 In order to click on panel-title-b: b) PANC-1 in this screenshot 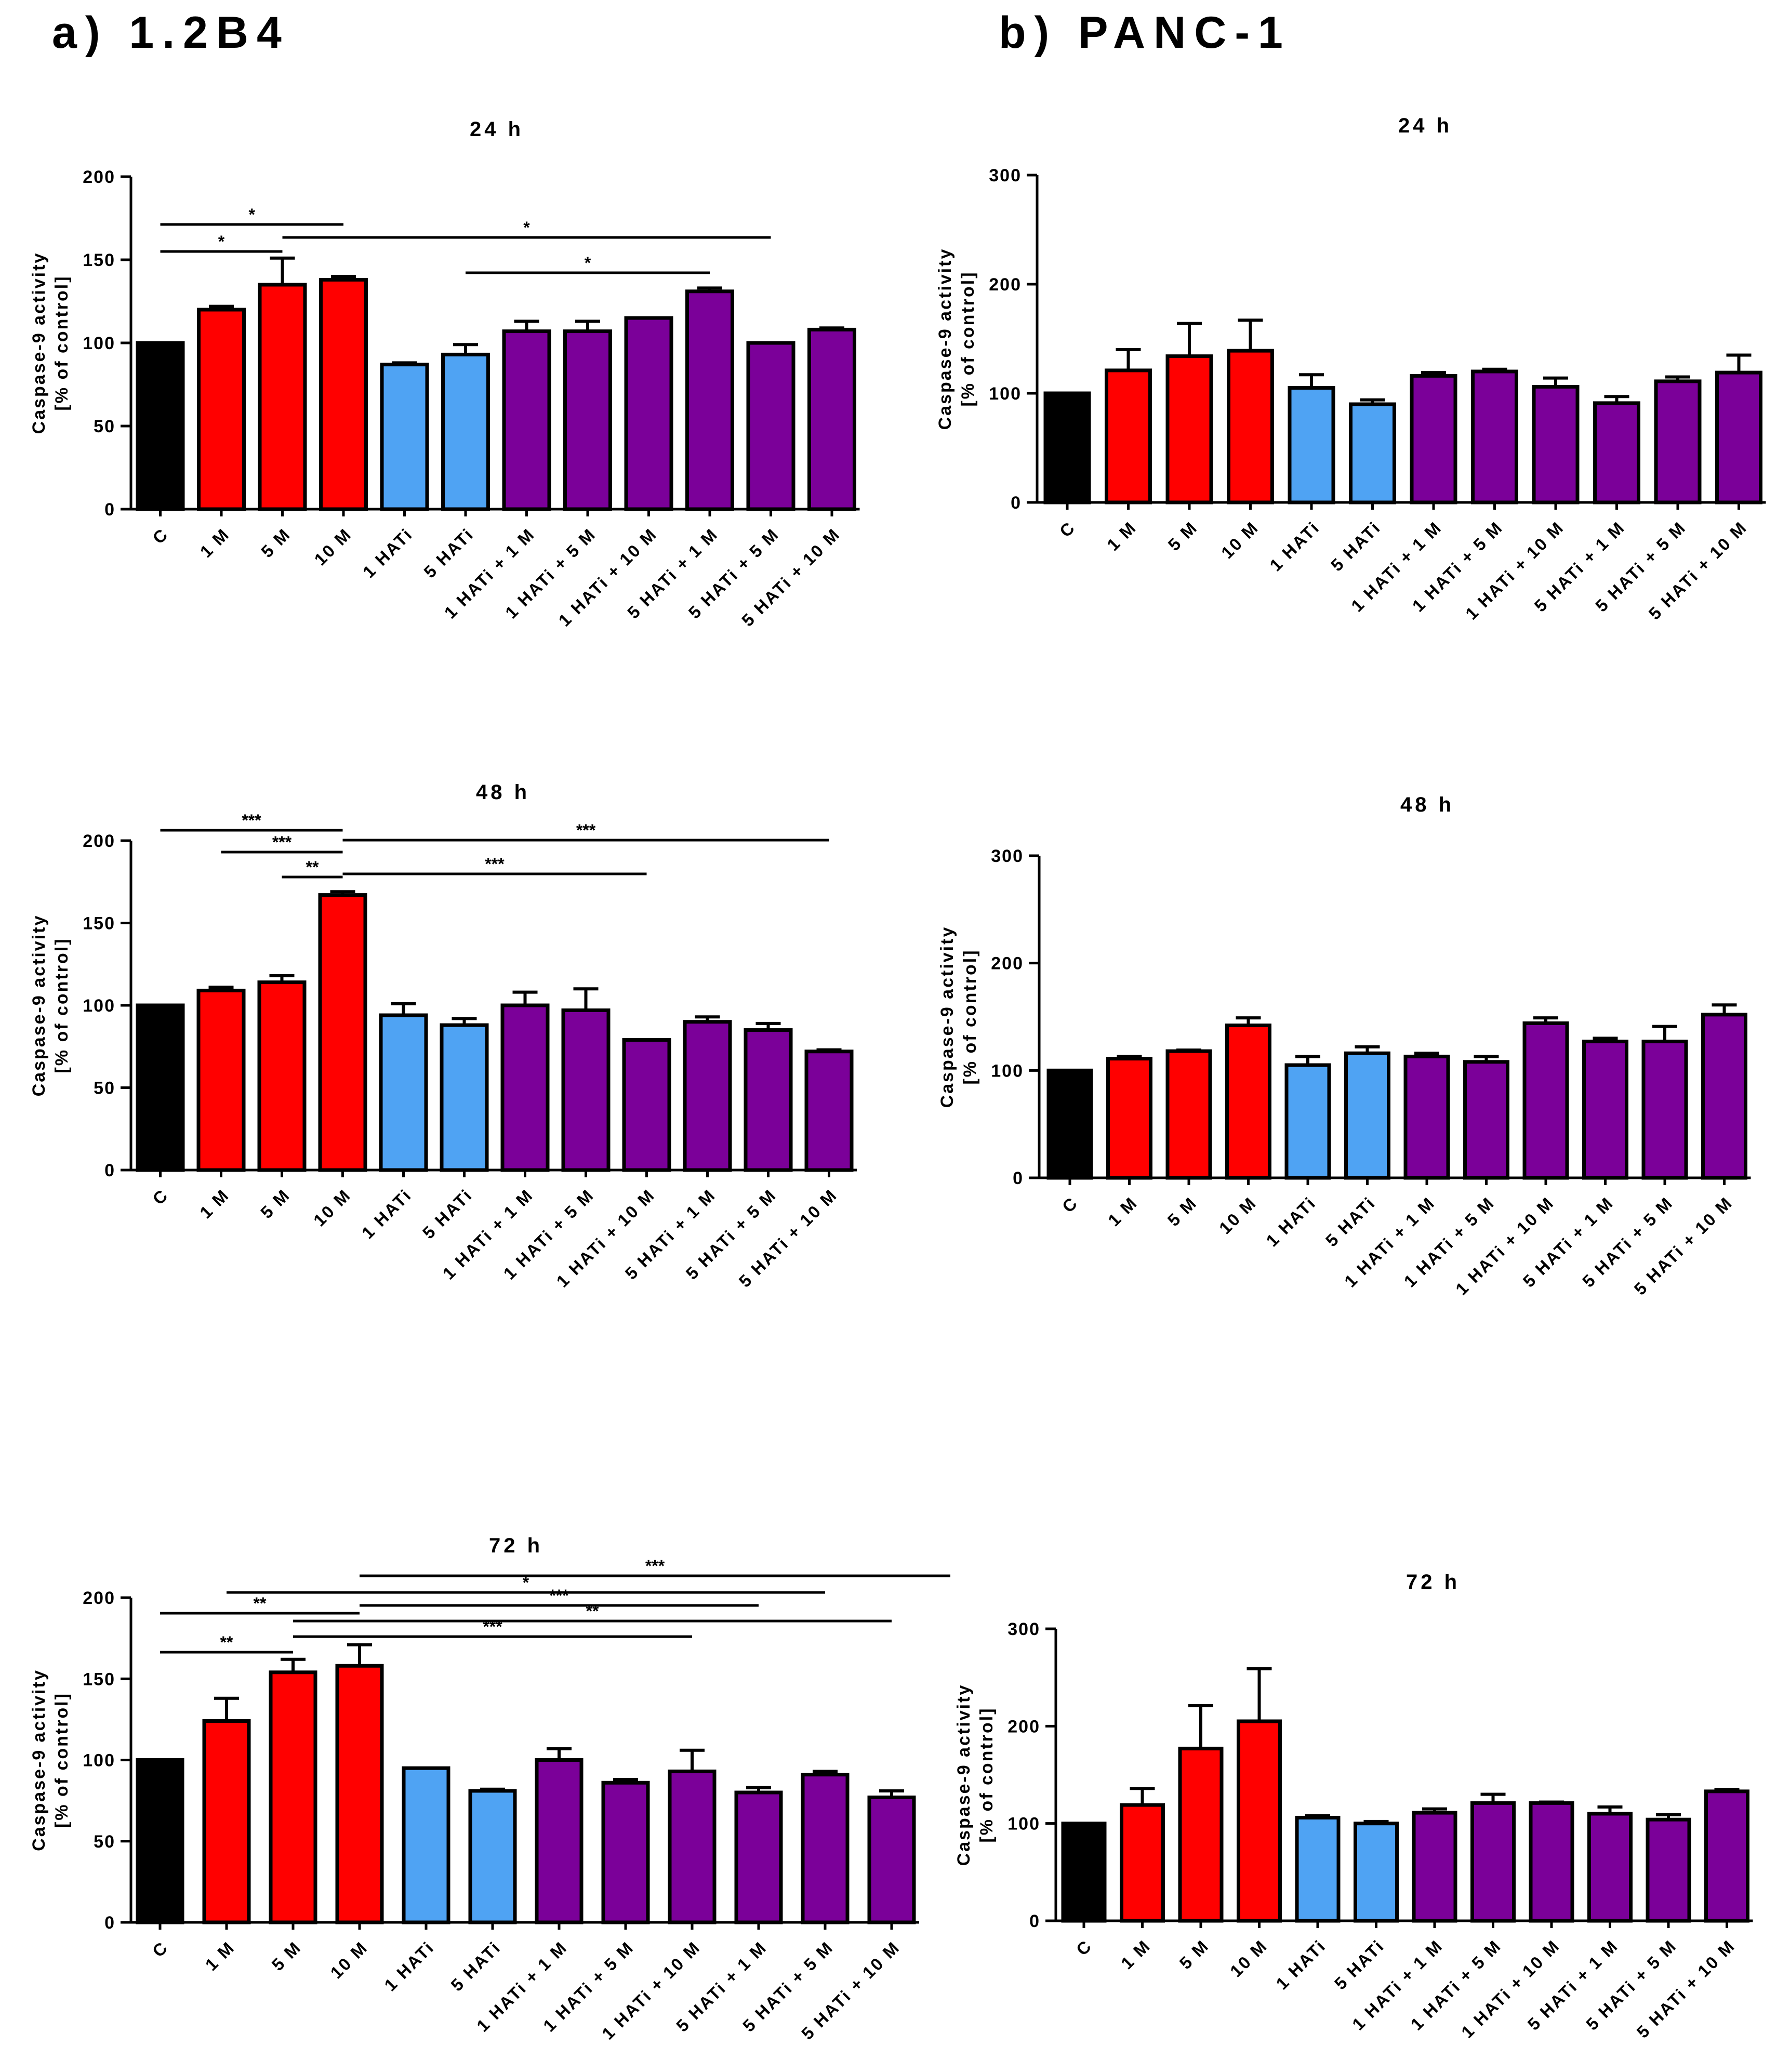, I will do `click(1145, 33)`.